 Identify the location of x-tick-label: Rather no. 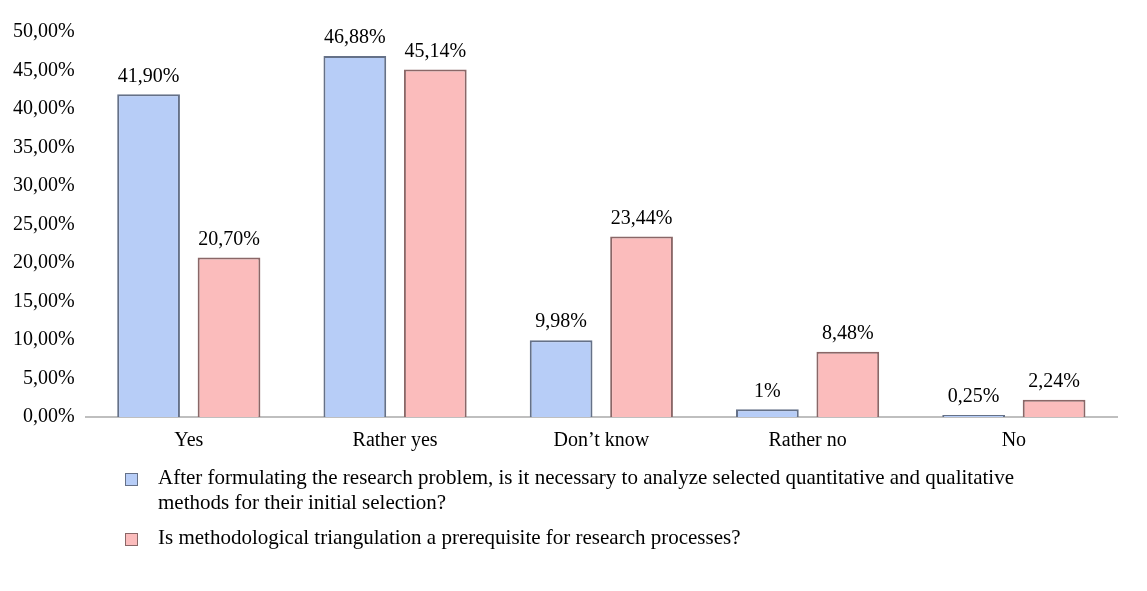
(807, 439).